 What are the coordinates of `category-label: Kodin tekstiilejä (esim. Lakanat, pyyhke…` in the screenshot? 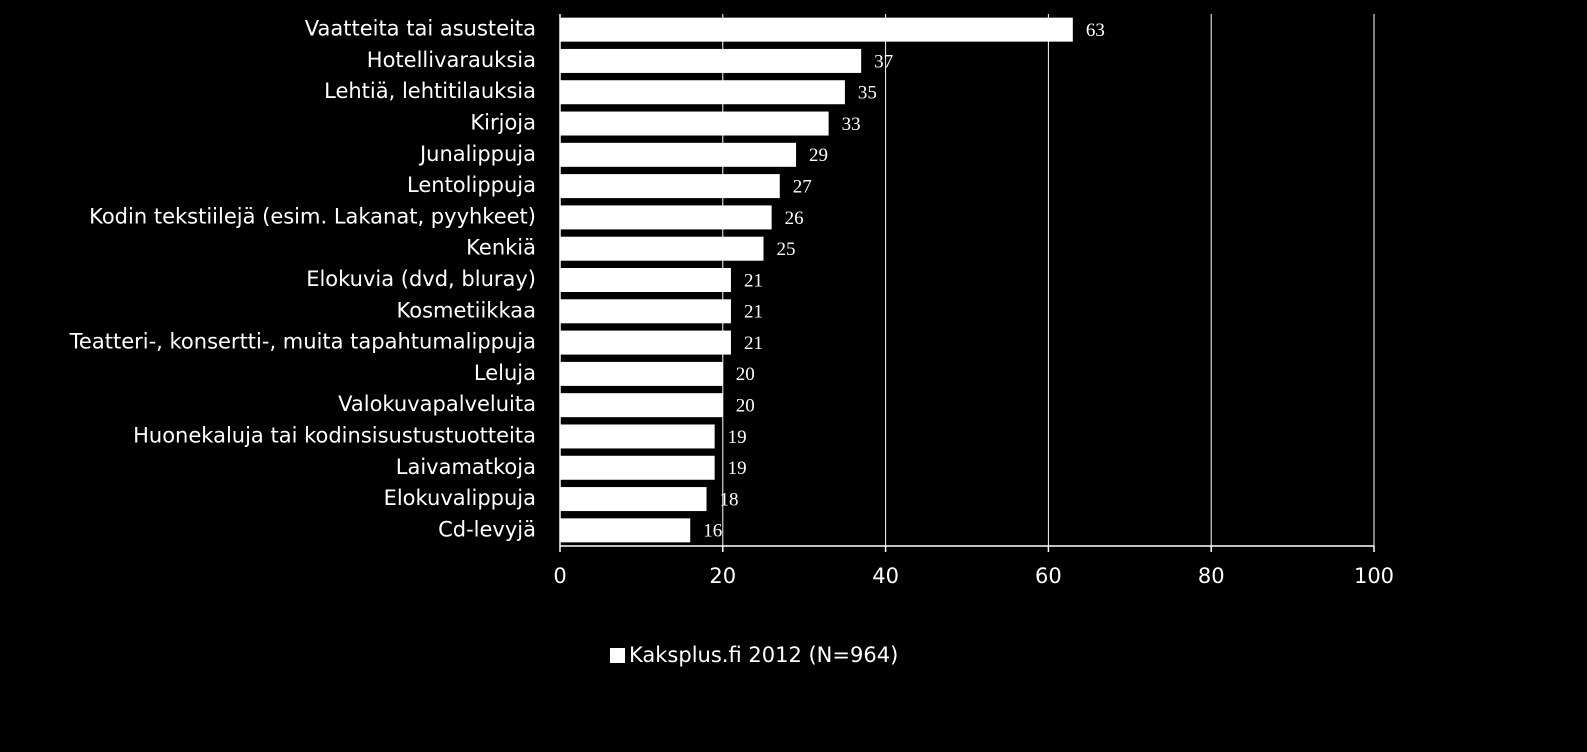 It's located at (312, 216).